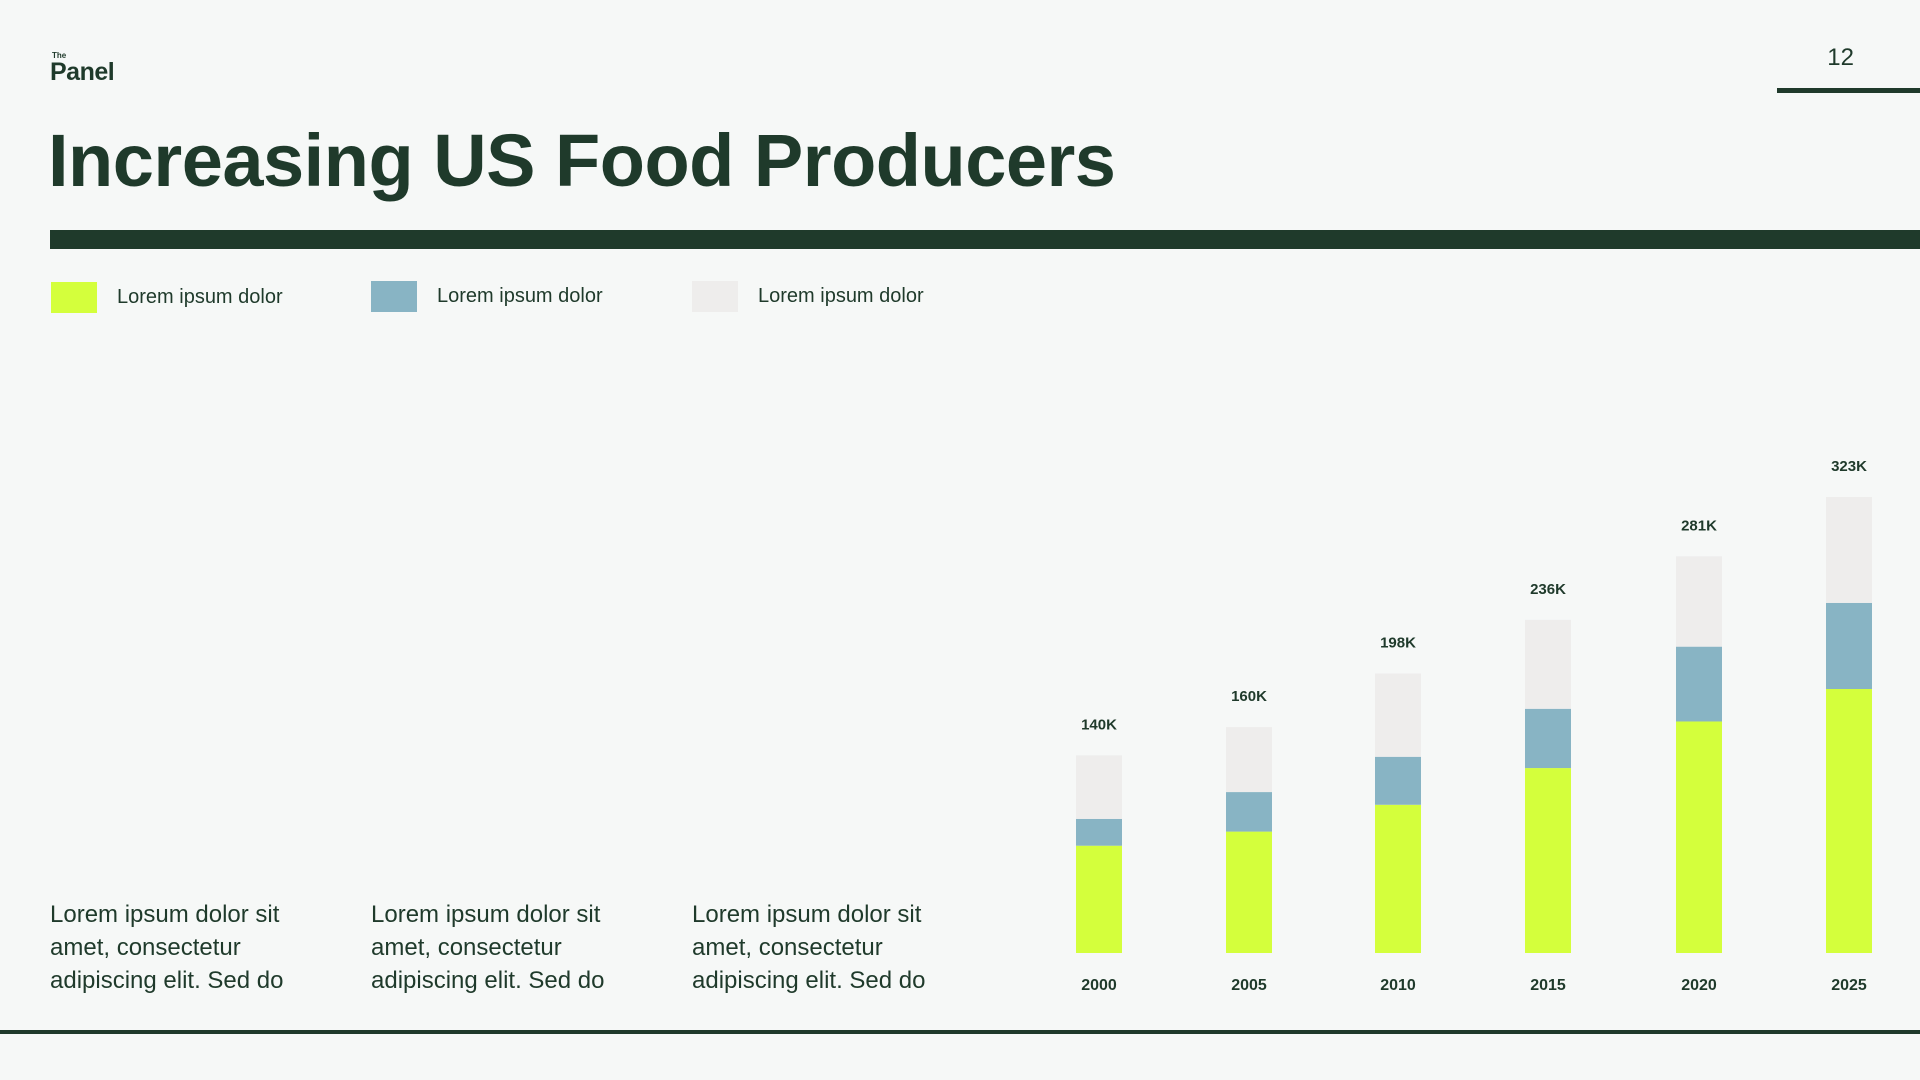  I want to click on total-label-2015: 236K, so click(1548, 589).